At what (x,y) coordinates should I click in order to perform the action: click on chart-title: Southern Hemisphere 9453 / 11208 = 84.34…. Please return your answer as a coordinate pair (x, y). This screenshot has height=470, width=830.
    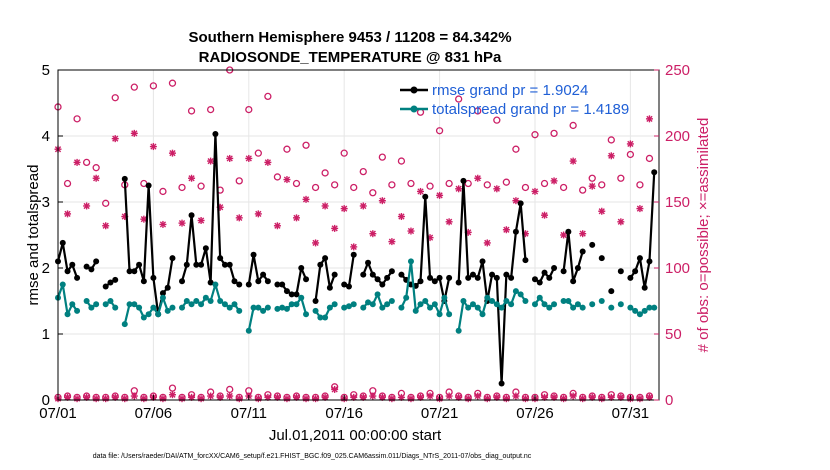
    Looking at the image, I should click on (349, 37).